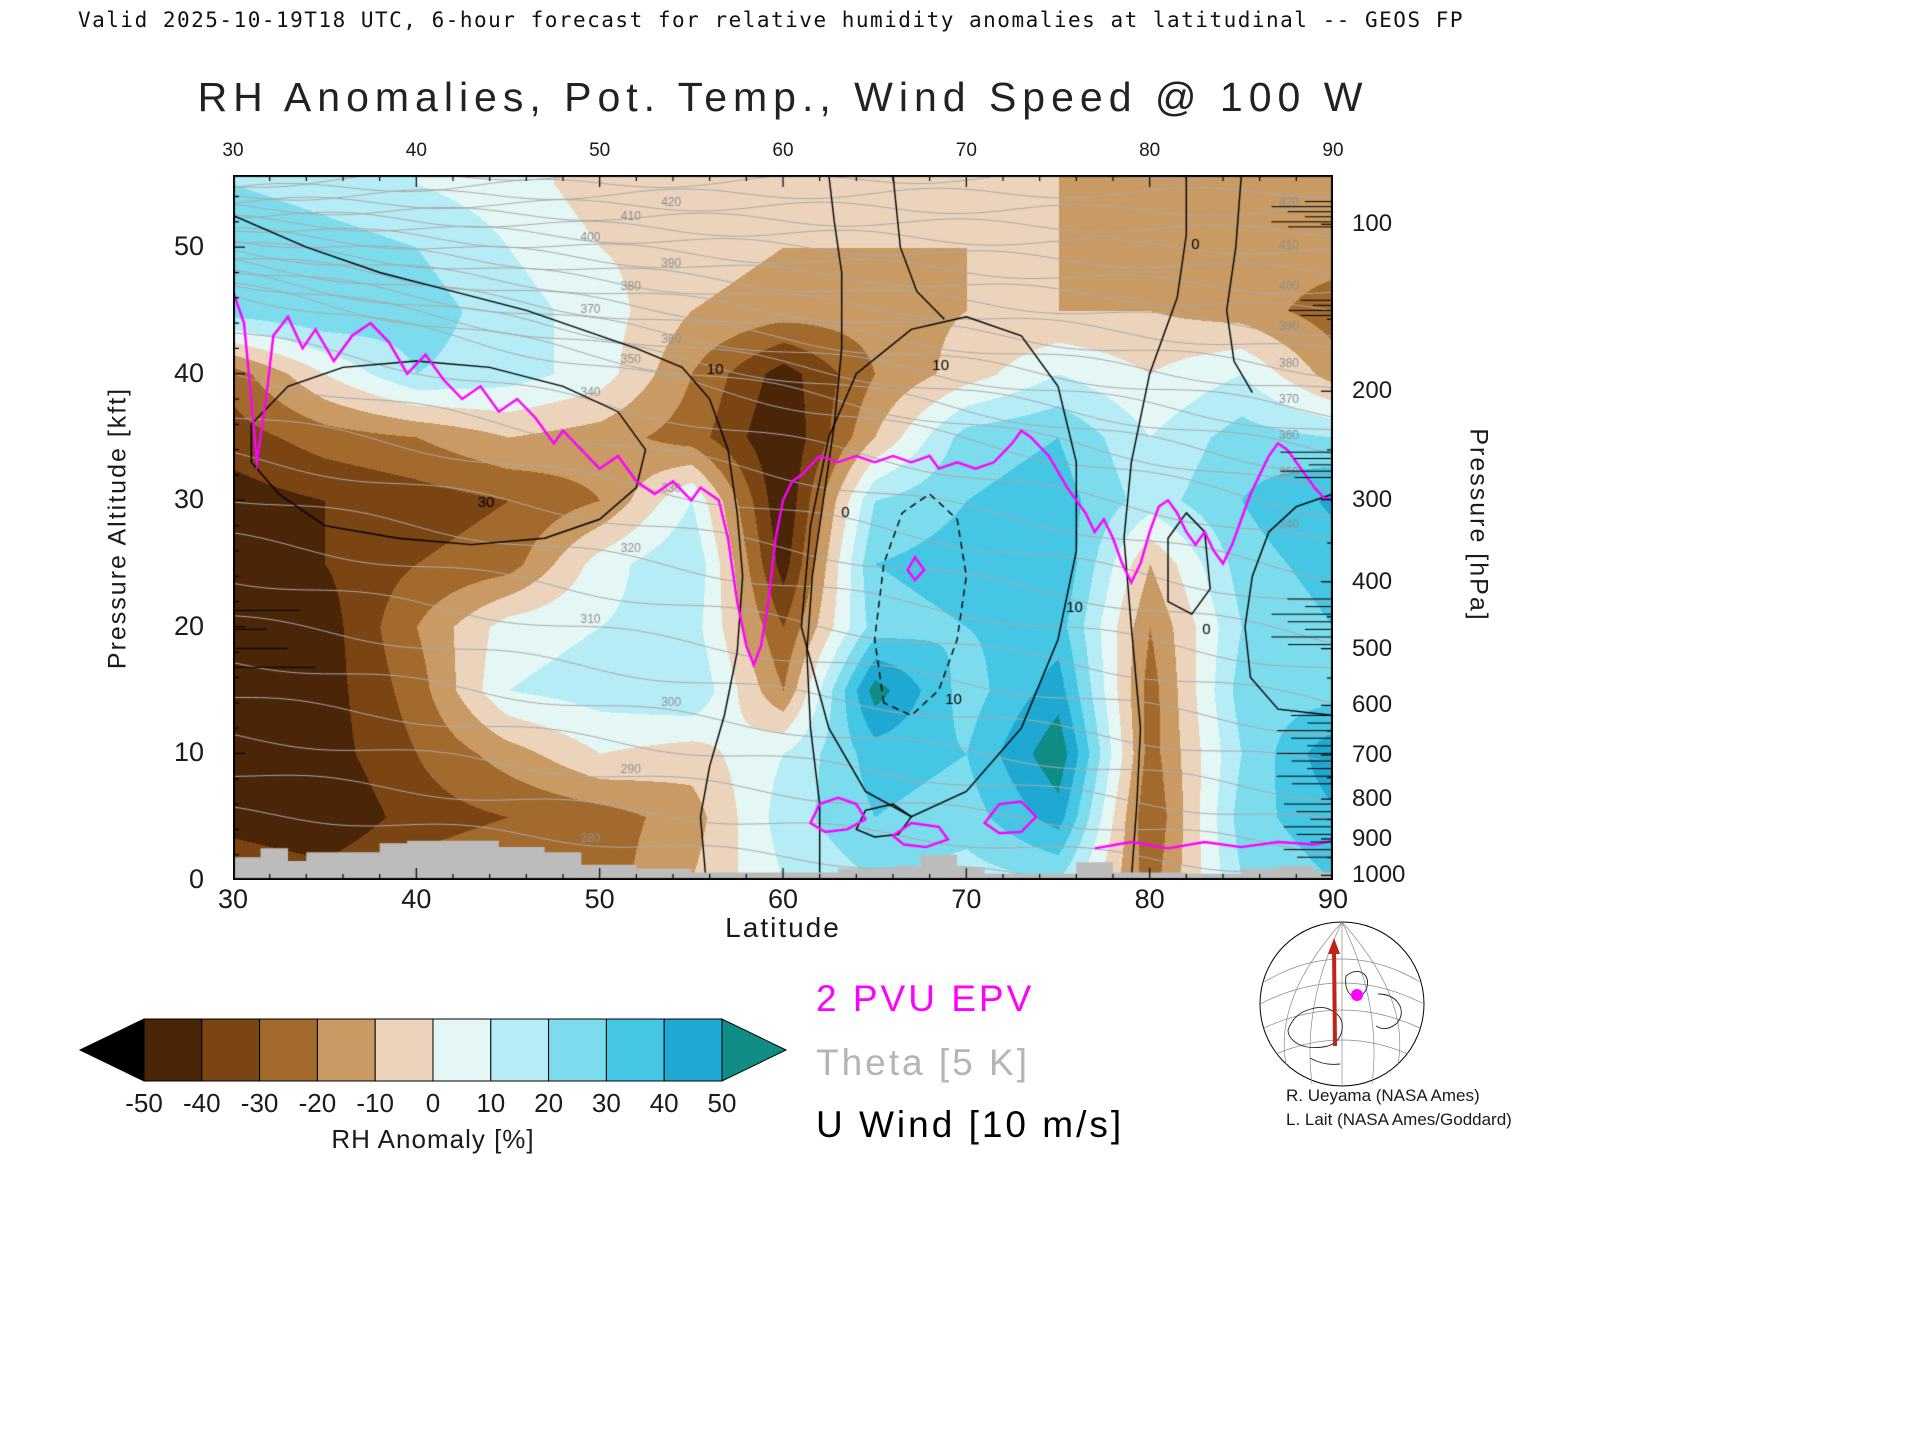 The width and height of the screenshot is (1920, 1440). Describe the element at coordinates (188, 499) in the screenshot. I see `y-axis-tick-label: 30` at that location.